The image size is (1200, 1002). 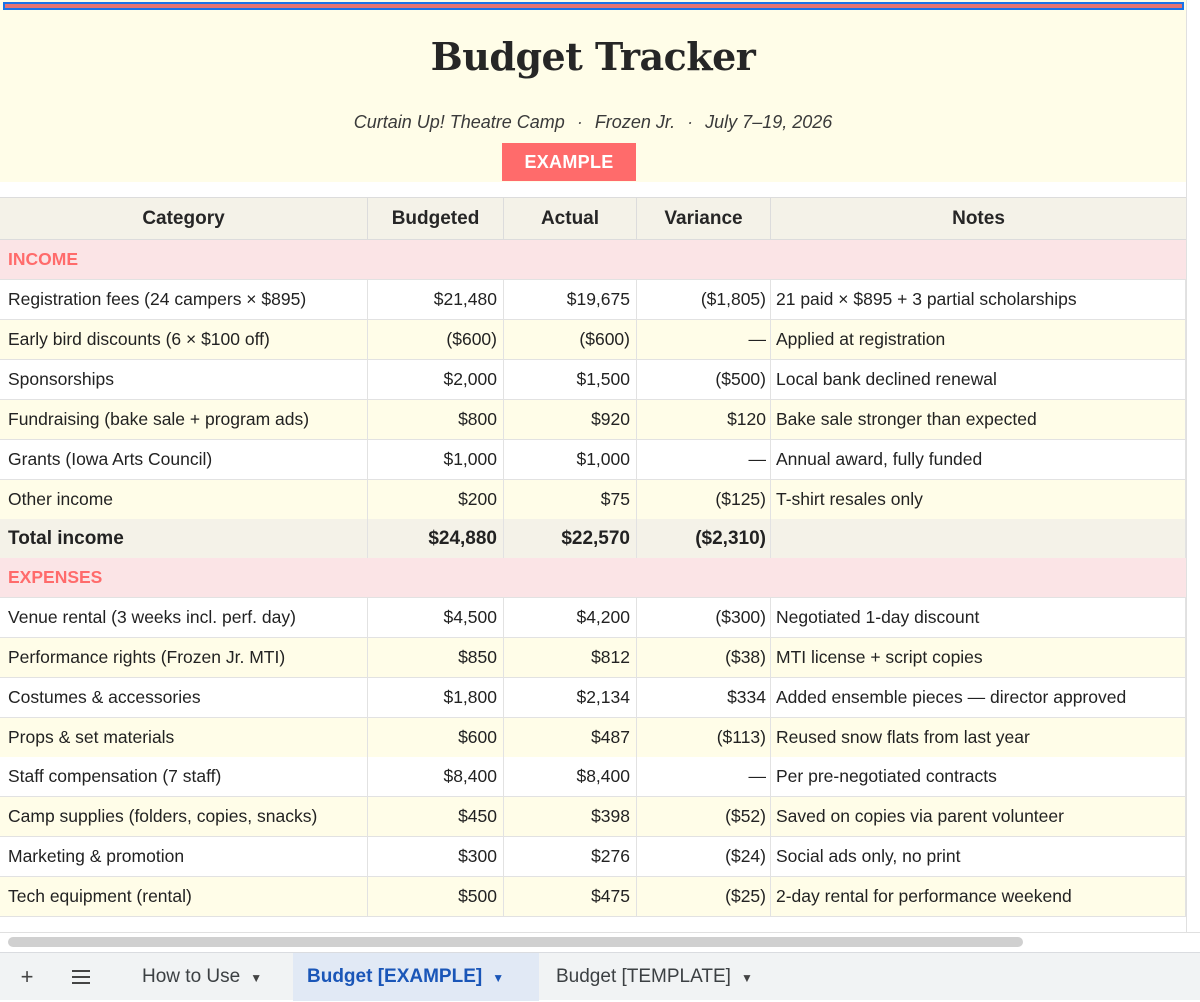 What do you see at coordinates (570, 218) in the screenshot?
I see `column-header-actual: Actual` at bounding box center [570, 218].